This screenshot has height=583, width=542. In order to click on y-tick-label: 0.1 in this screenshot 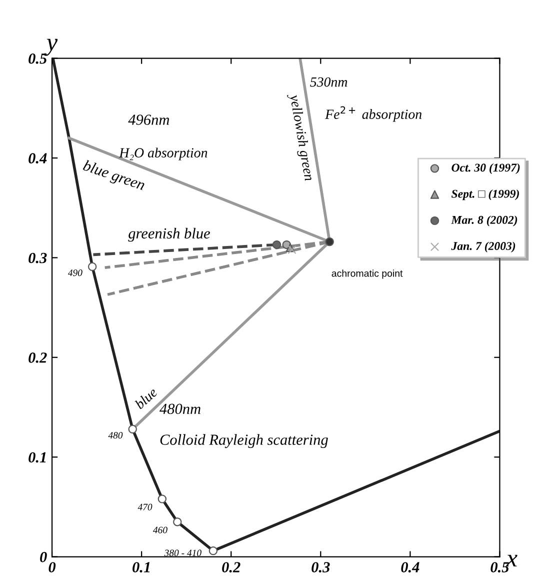, I will do `click(37, 457)`.